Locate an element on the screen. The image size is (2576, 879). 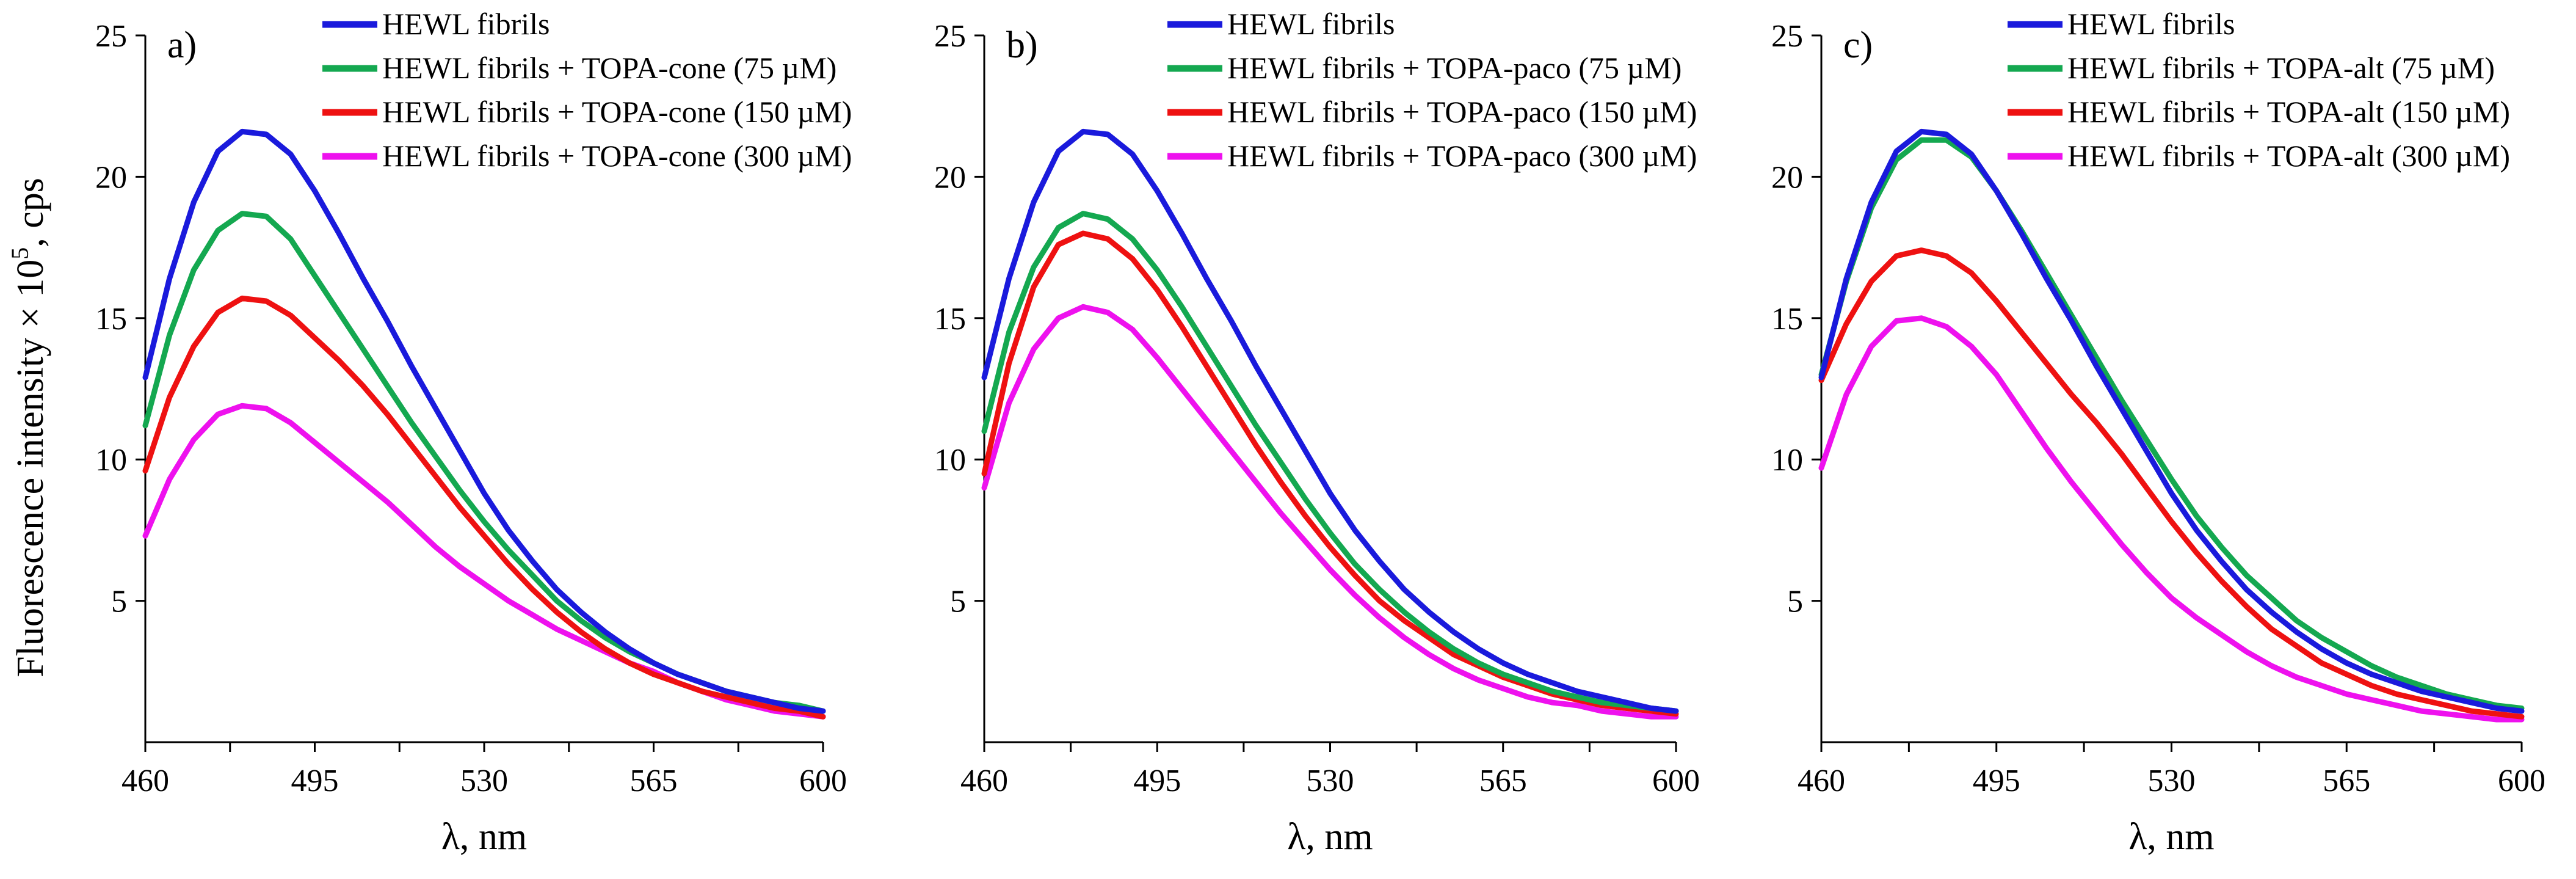
panel-label: b) is located at coordinates (1022, 45).